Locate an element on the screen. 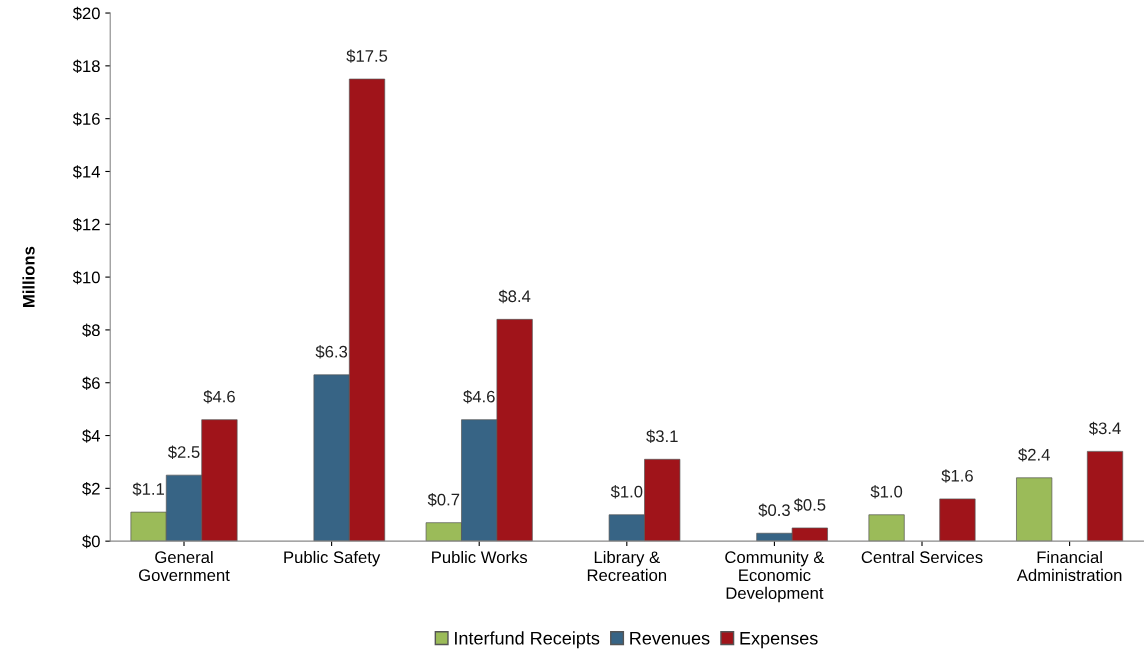 The width and height of the screenshot is (1148, 652). y-axis-title: Millions is located at coordinates (28, 276).